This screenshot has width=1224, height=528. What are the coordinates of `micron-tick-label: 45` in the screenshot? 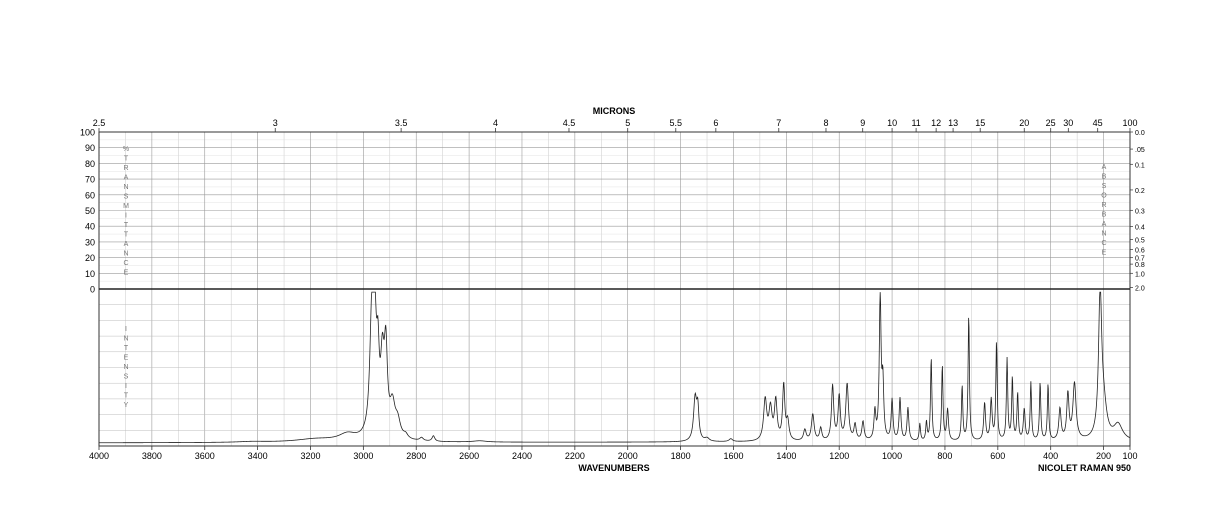 It's located at (1098, 123).